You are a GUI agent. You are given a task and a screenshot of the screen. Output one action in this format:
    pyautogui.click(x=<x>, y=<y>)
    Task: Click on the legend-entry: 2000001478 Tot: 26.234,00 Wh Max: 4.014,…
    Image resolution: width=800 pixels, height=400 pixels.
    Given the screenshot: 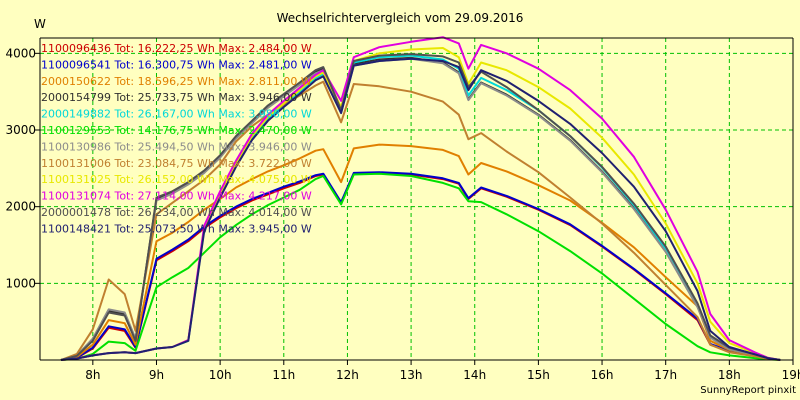 What is the action you would take?
    pyautogui.click(x=176, y=212)
    